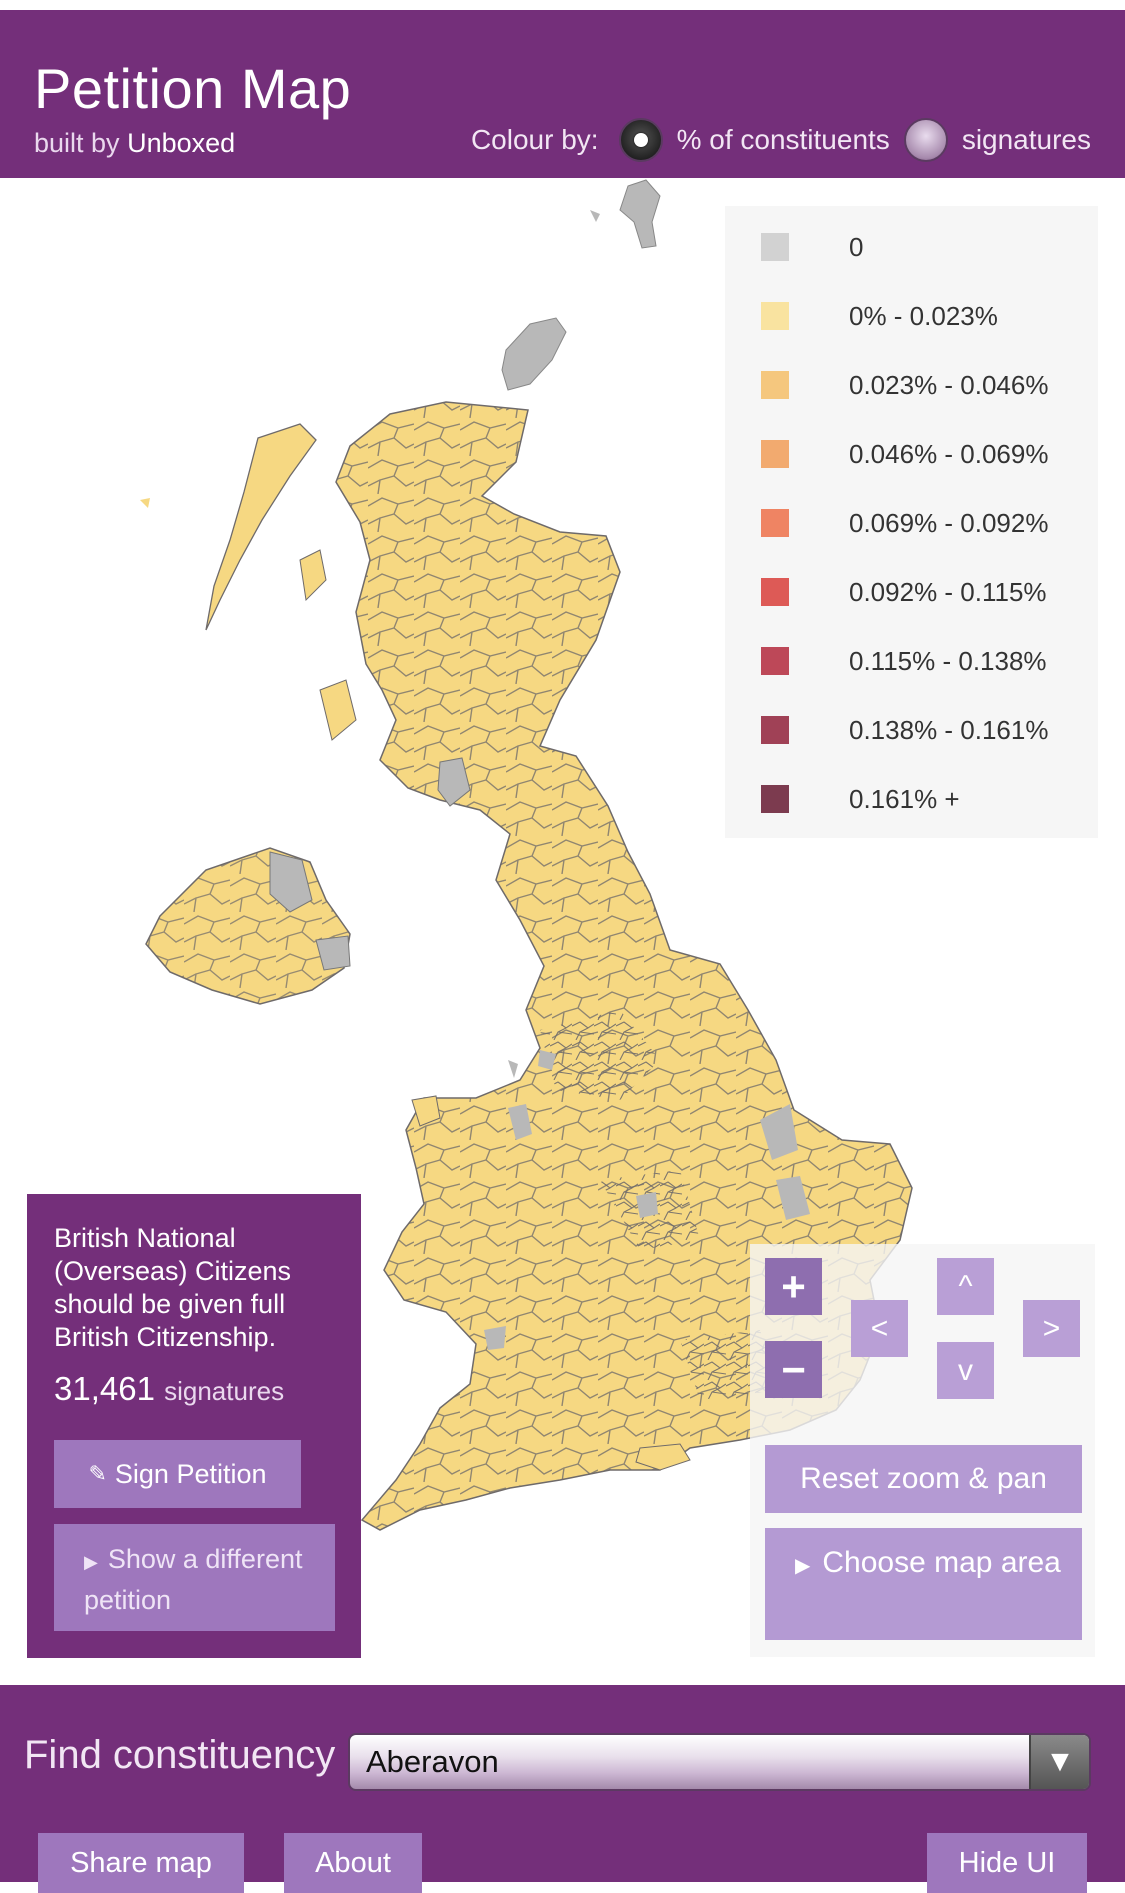  What do you see at coordinates (432, 1761) in the screenshot?
I see `constituency-select-value: Aberavon` at bounding box center [432, 1761].